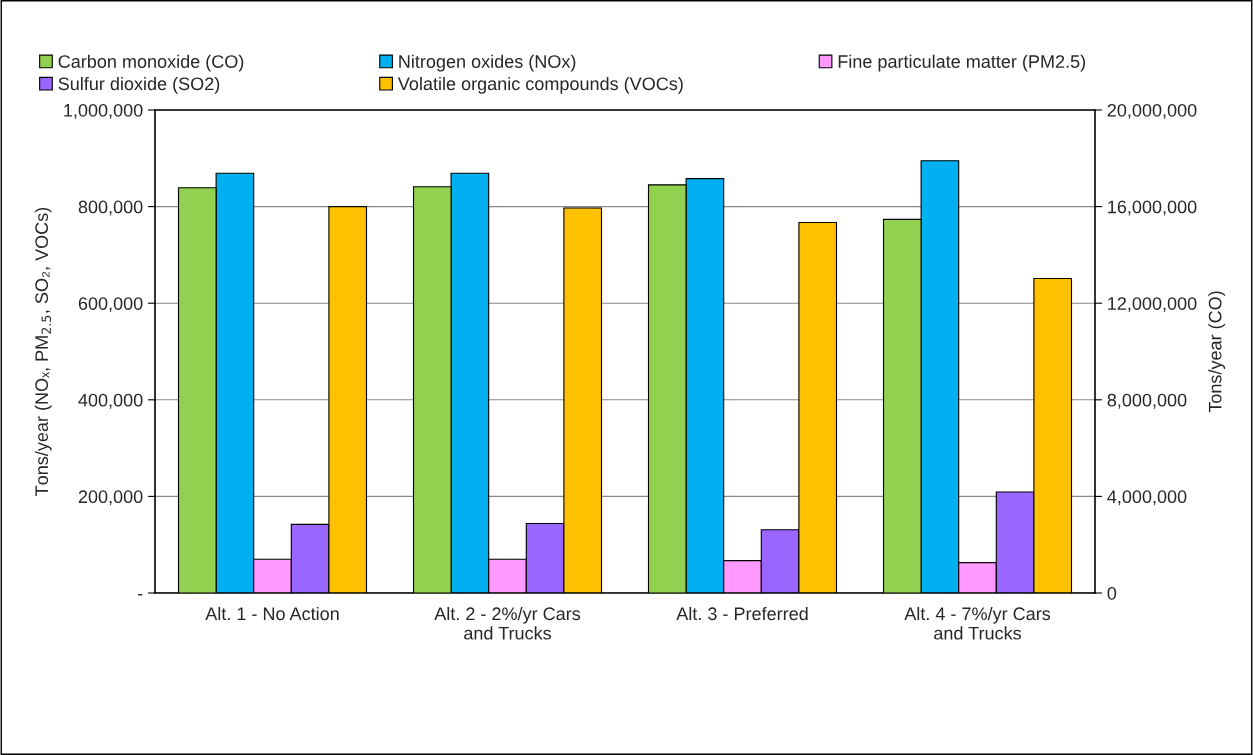 The height and width of the screenshot is (755, 1253). Describe the element at coordinates (1152, 111) in the screenshot. I see `y2-tick-label: 20,000,000` at that location.